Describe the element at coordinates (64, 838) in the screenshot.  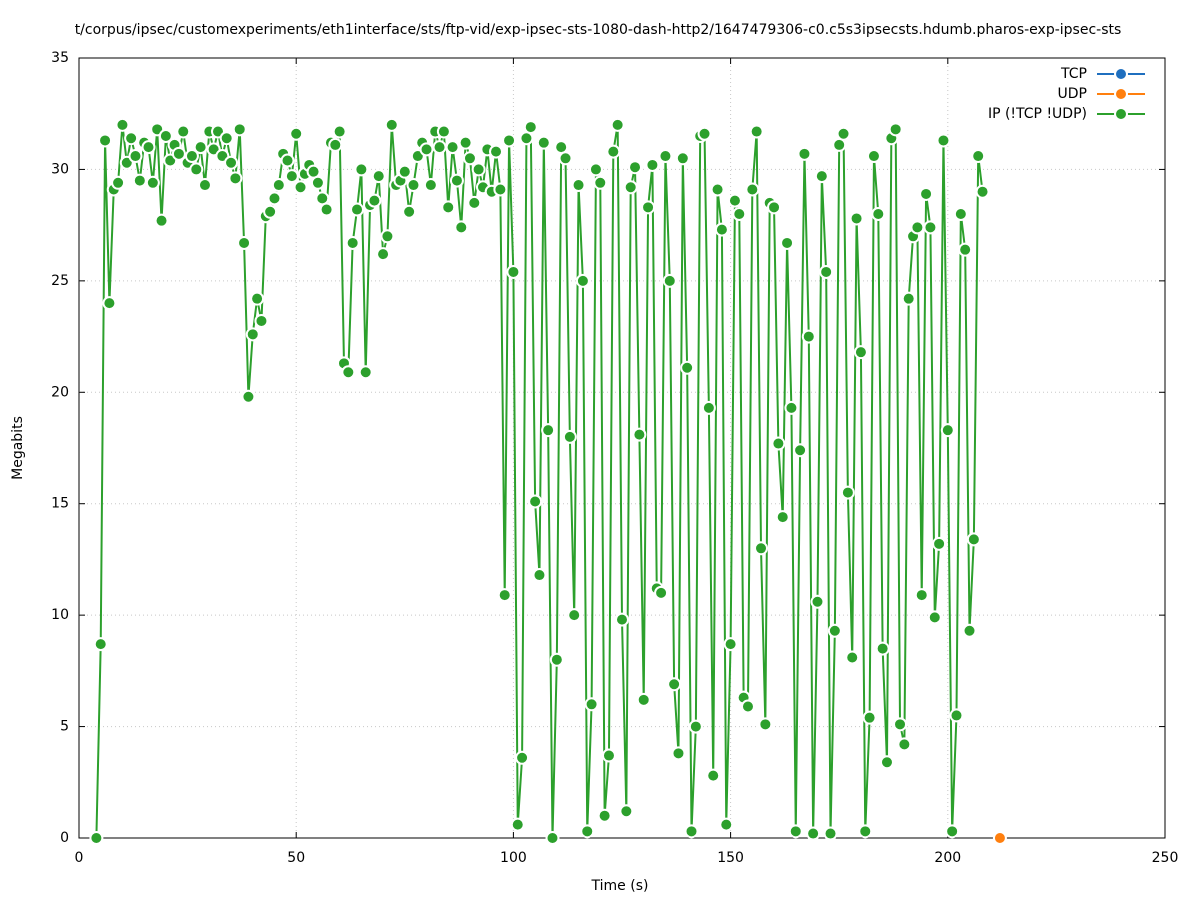
I see `y-tick-label: 0` at that location.